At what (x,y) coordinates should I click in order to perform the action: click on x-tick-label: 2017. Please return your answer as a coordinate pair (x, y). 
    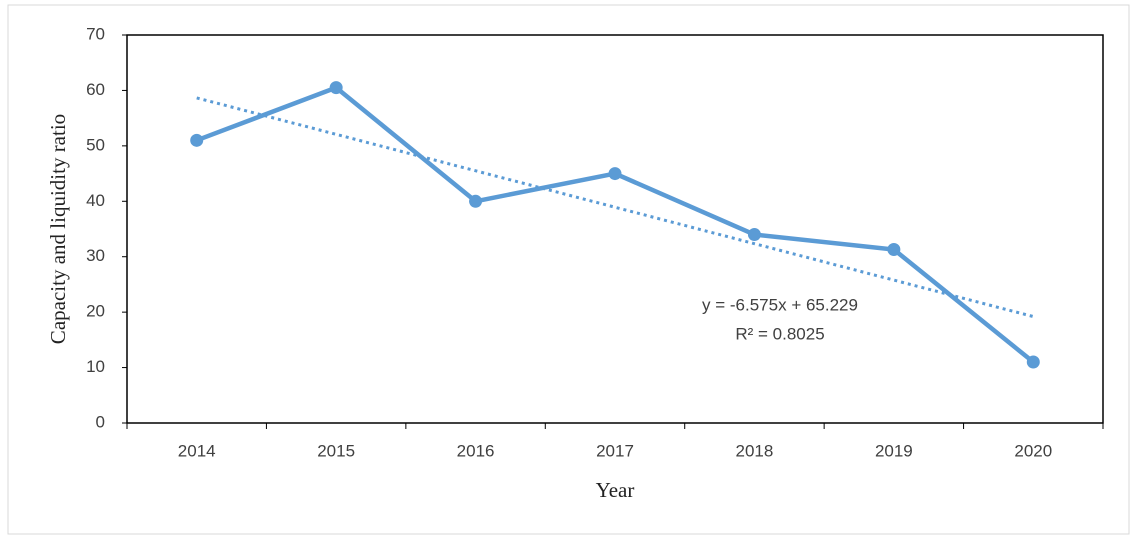
    Looking at the image, I should click on (615, 450).